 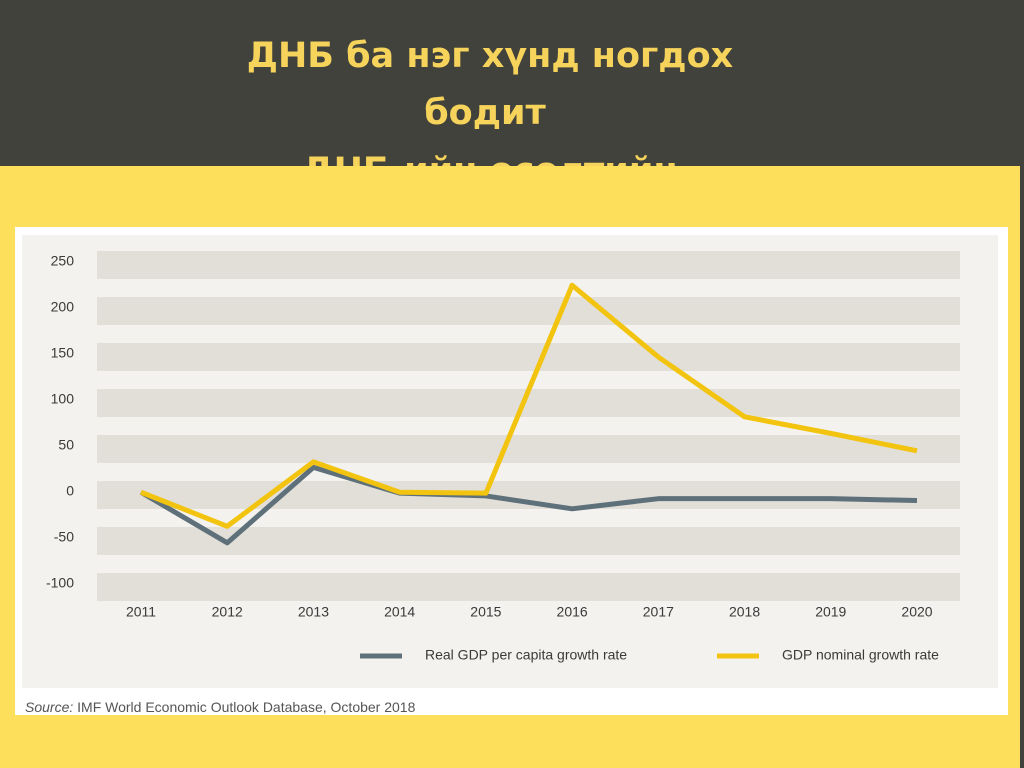 What do you see at coordinates (63, 399) in the screenshot?
I see `y-tick-label: 100` at bounding box center [63, 399].